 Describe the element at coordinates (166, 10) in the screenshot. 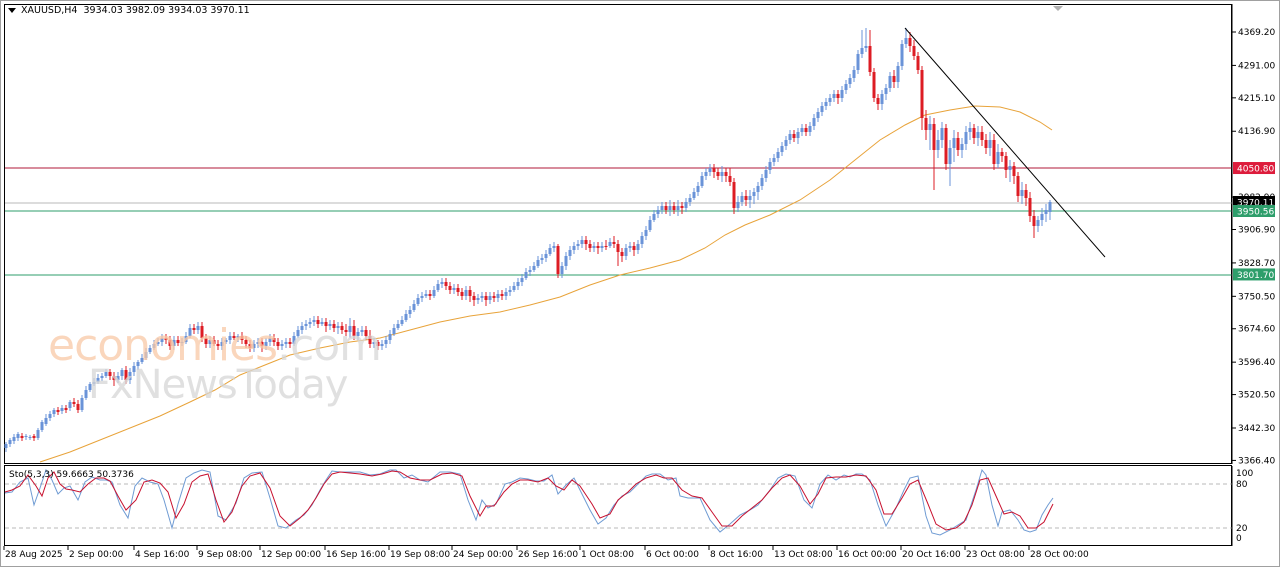

I see `ohlc-values: 3934.03 3982.09 3934.03 3970.11` at that location.